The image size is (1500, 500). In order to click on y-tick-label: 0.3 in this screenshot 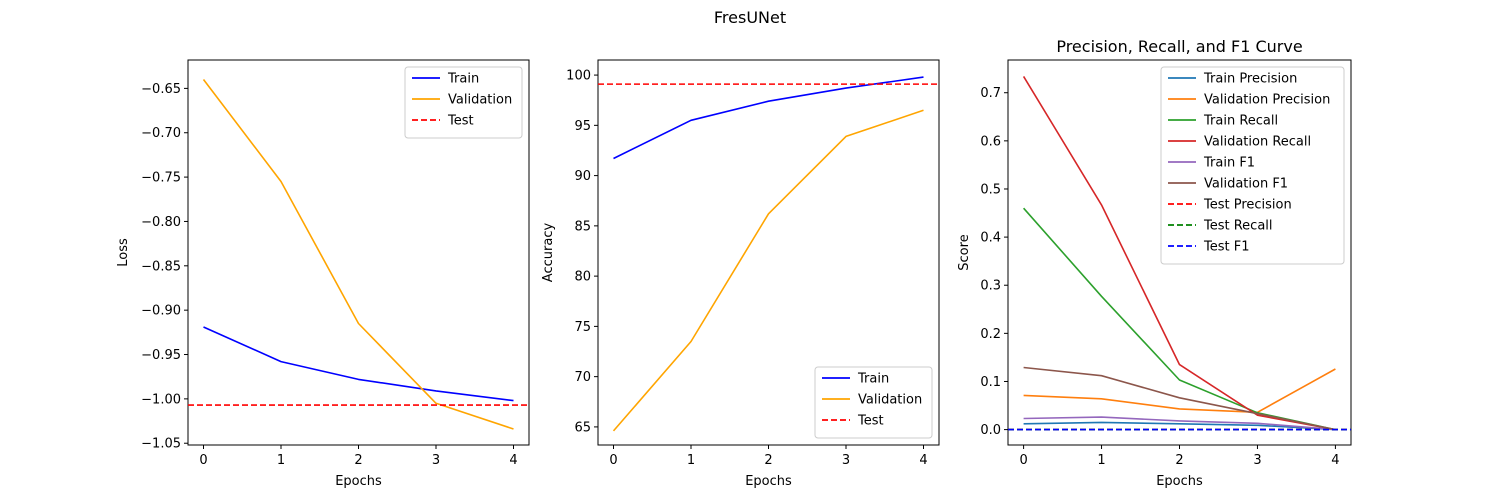, I will do `click(990, 286)`.